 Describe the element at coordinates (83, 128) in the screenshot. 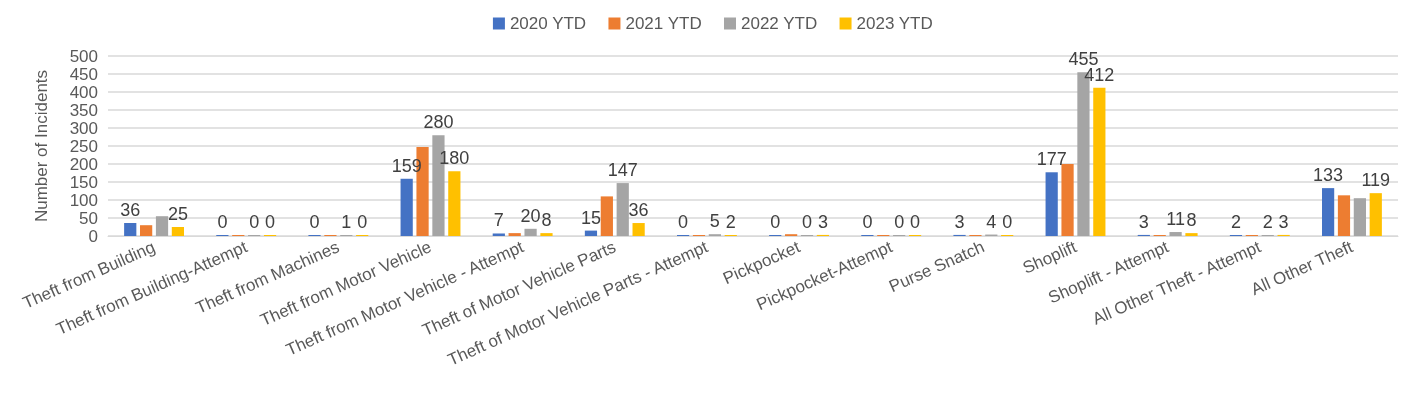

I see `y-tick-label: 300` at that location.